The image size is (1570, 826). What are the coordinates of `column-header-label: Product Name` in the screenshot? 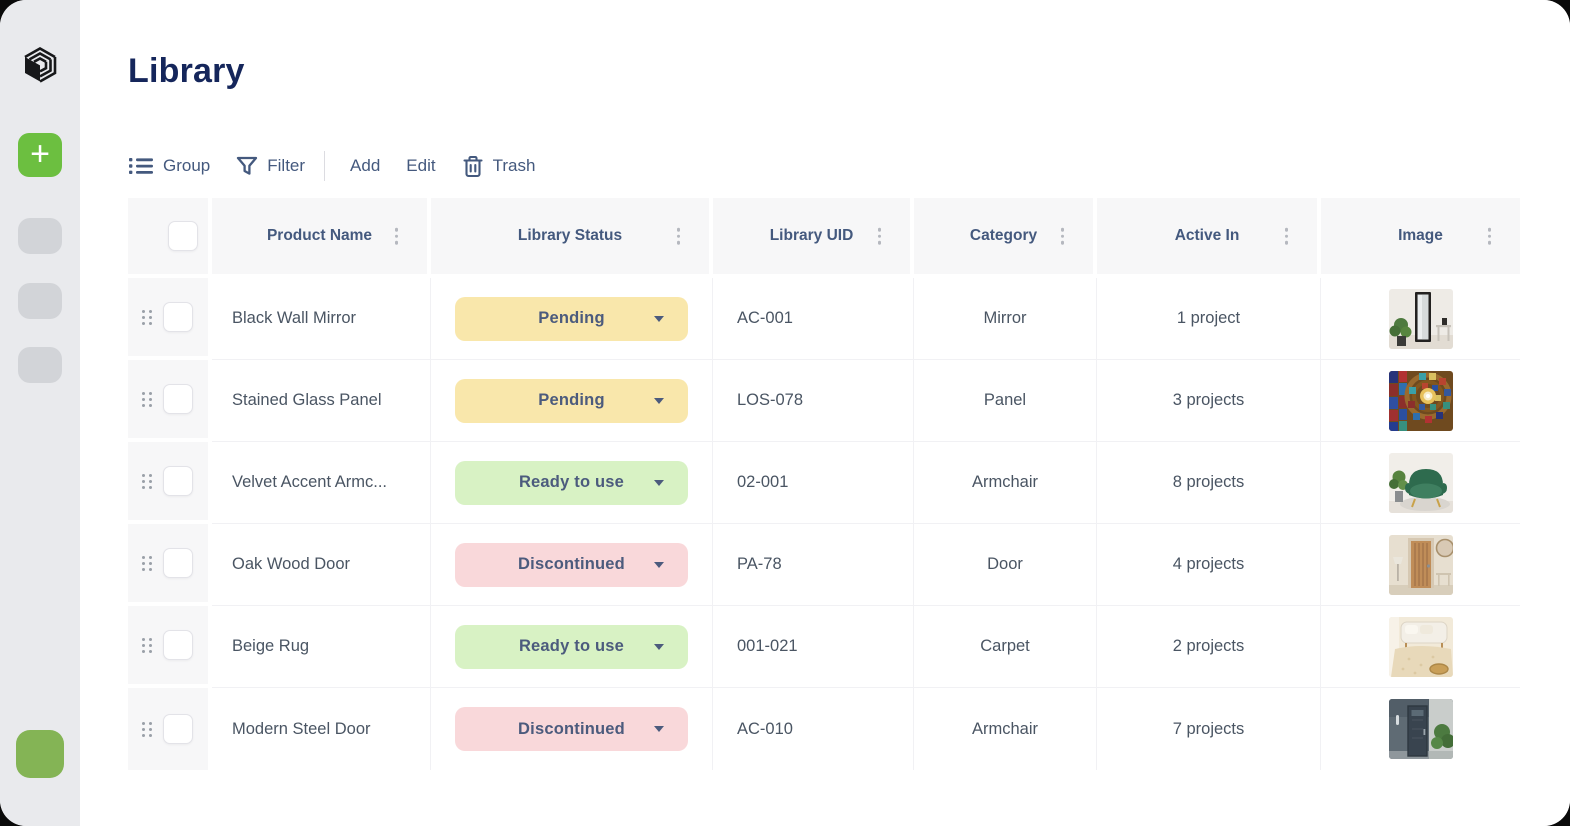 It's located at (319, 235).